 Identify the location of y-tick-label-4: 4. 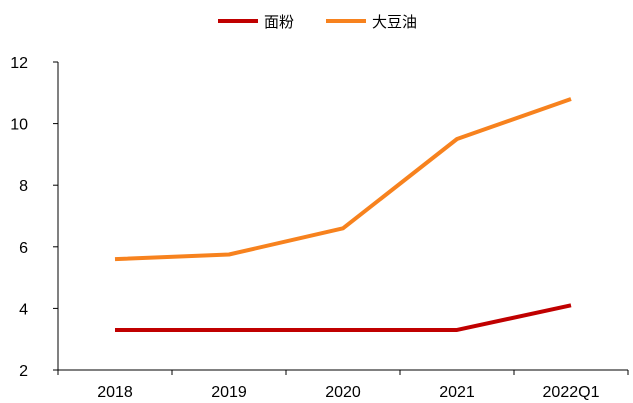
(23, 309).